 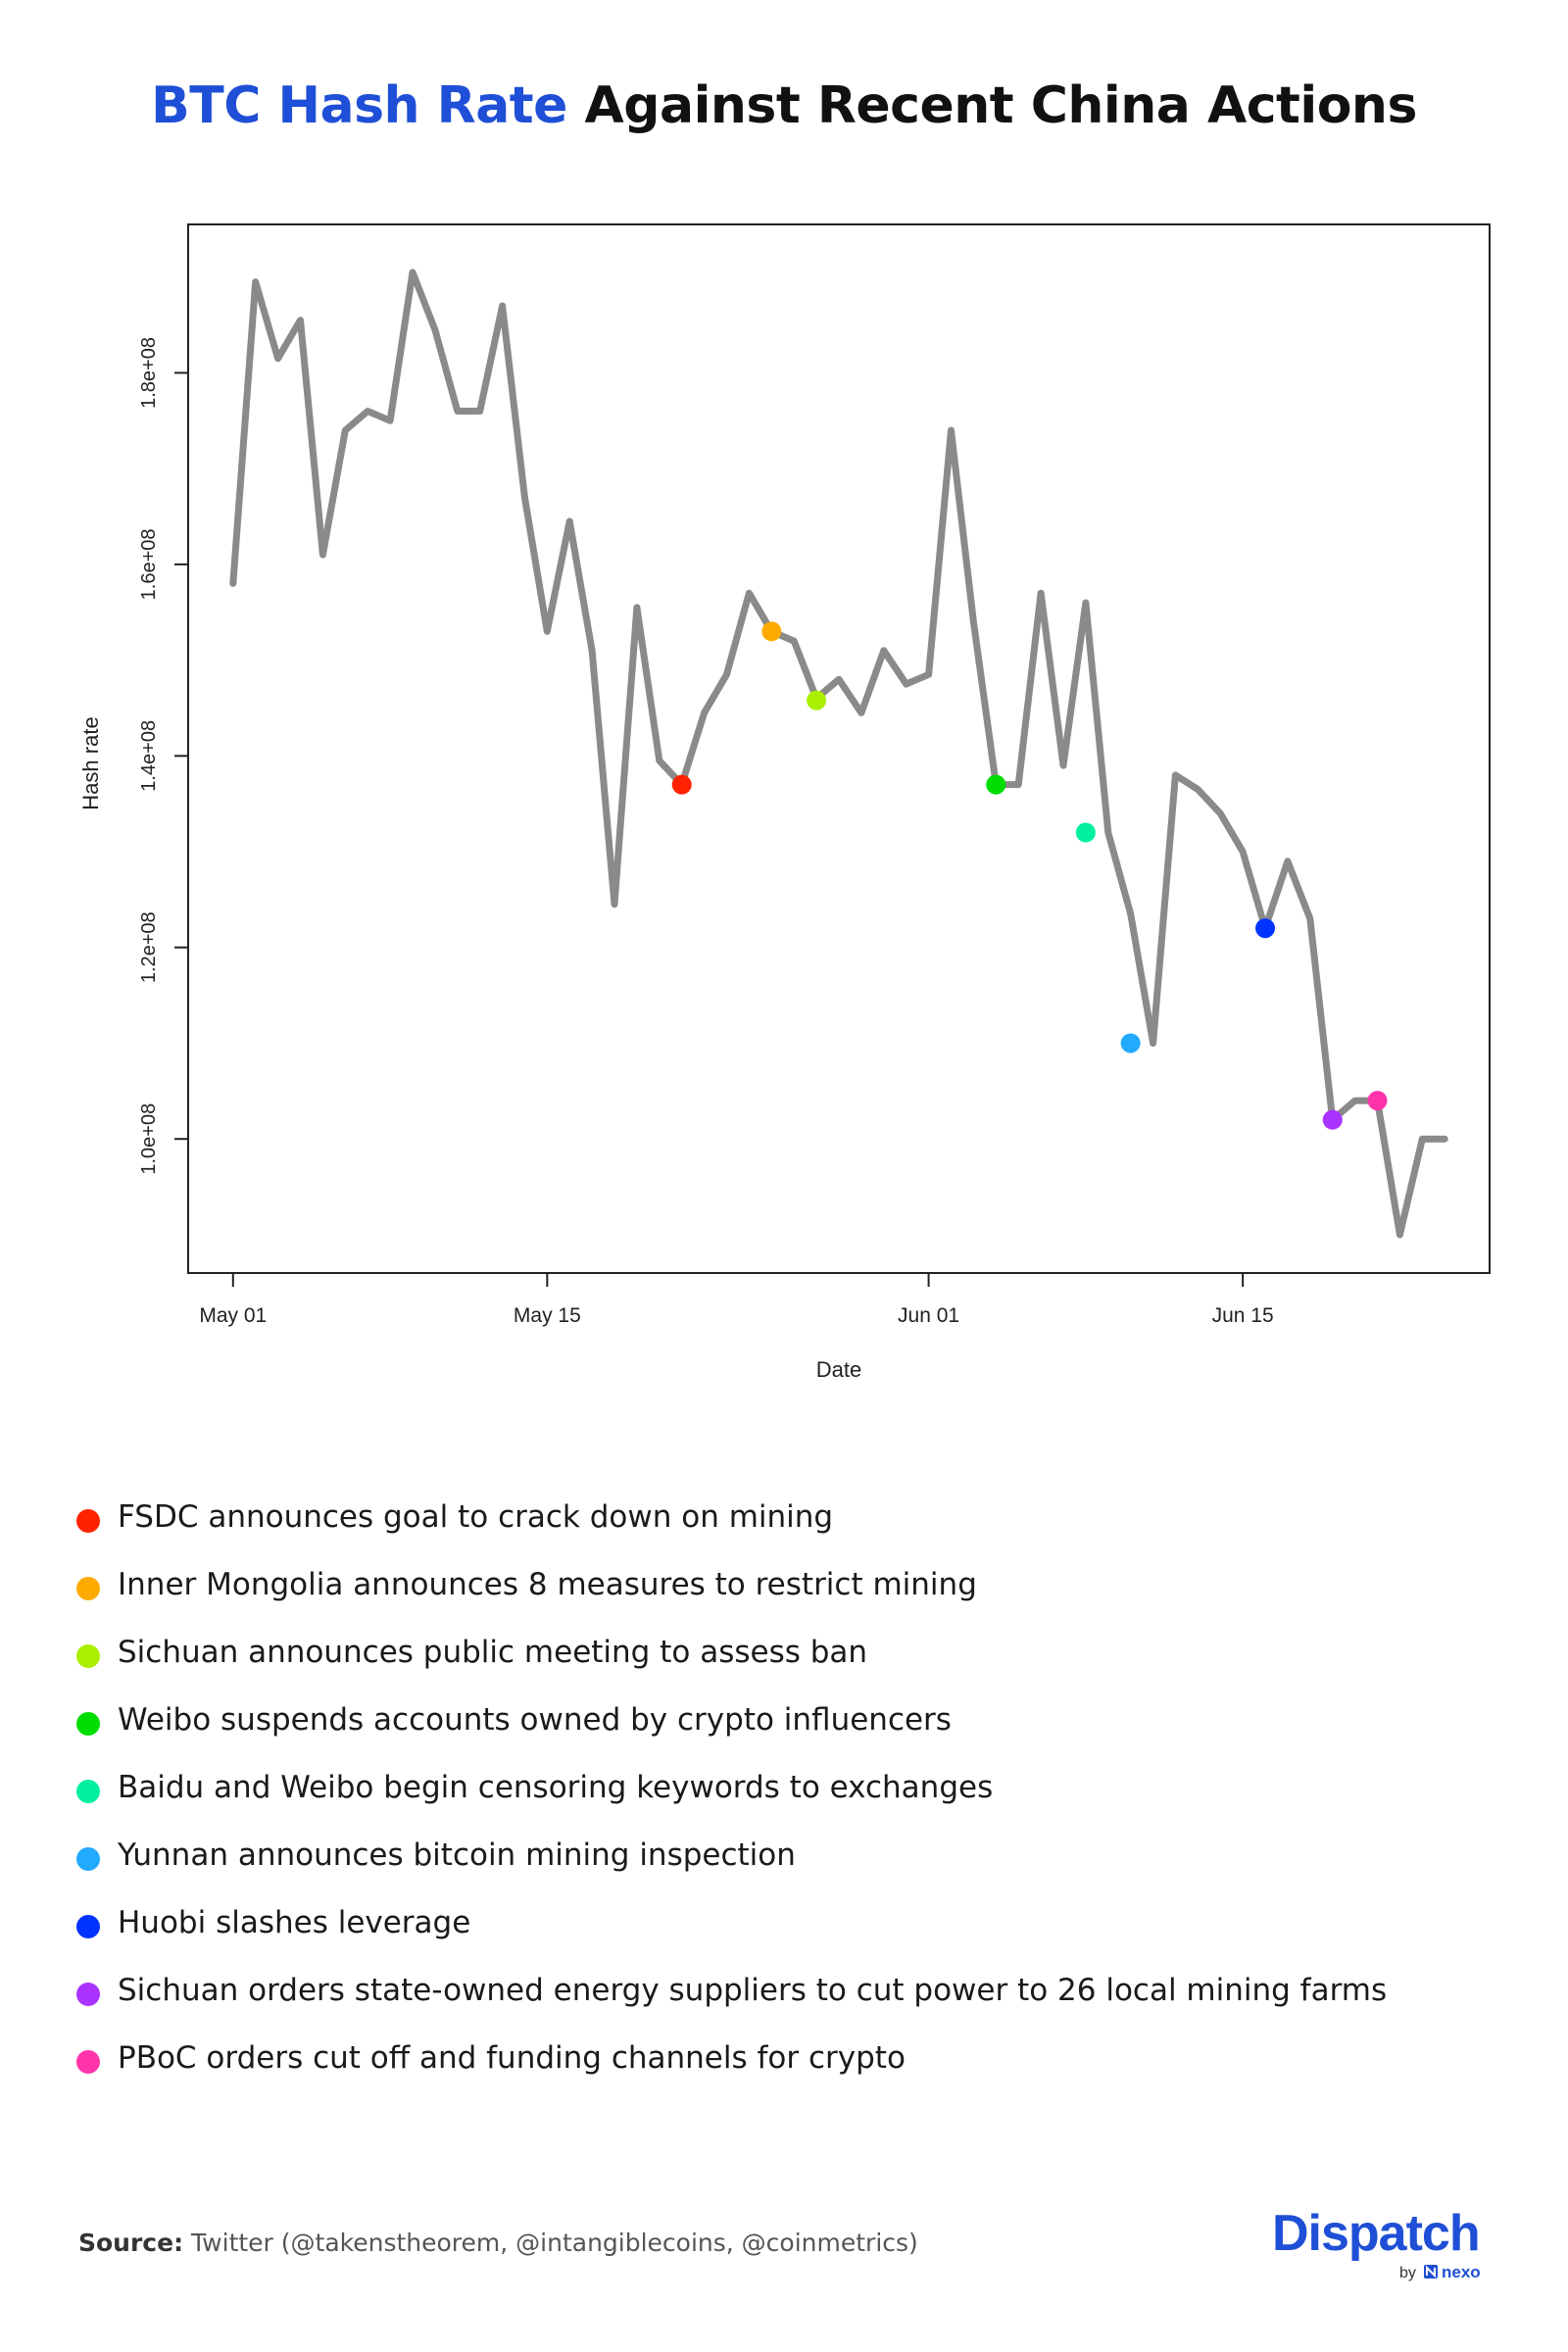 What do you see at coordinates (131, 2243) in the screenshot?
I see `source-label: Source:` at bounding box center [131, 2243].